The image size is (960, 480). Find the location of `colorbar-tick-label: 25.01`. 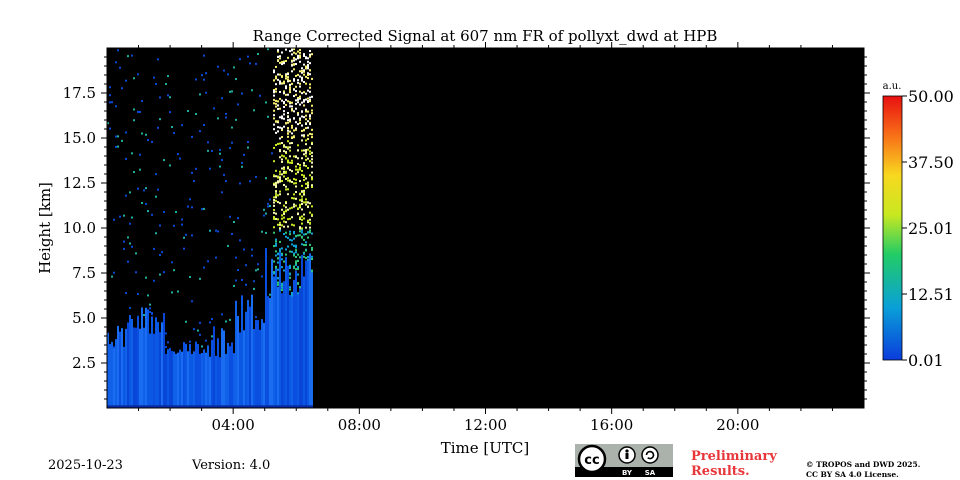

colorbar-tick-label: 25.01 is located at coordinates (931, 228).